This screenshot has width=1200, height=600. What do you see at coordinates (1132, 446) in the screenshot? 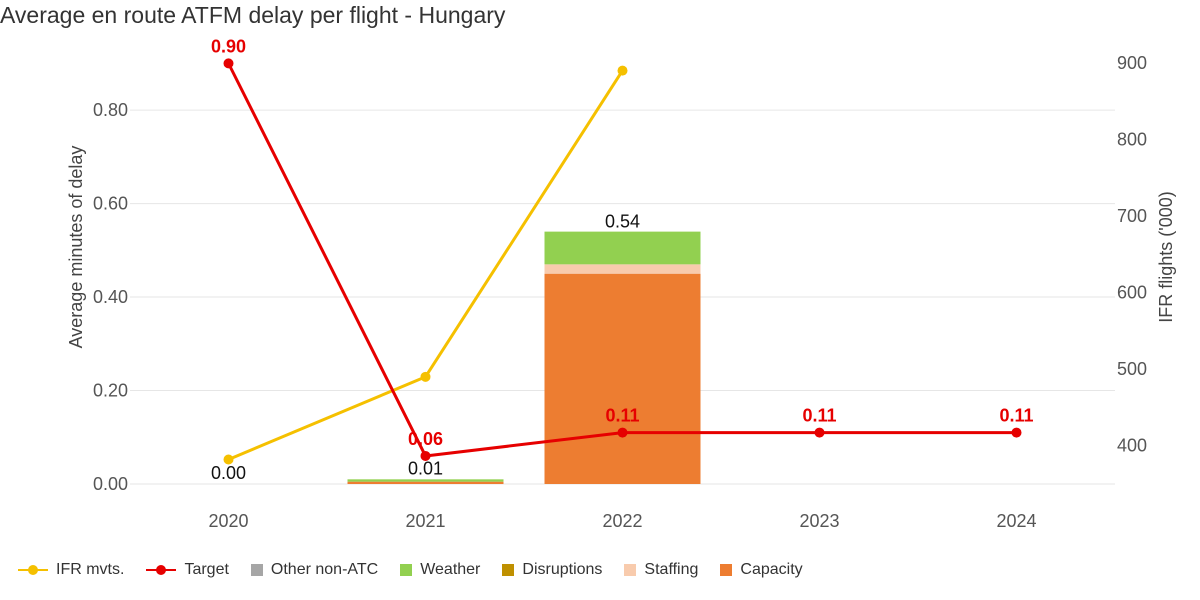
I see `y-right-tick-label: 400` at bounding box center [1132, 446].